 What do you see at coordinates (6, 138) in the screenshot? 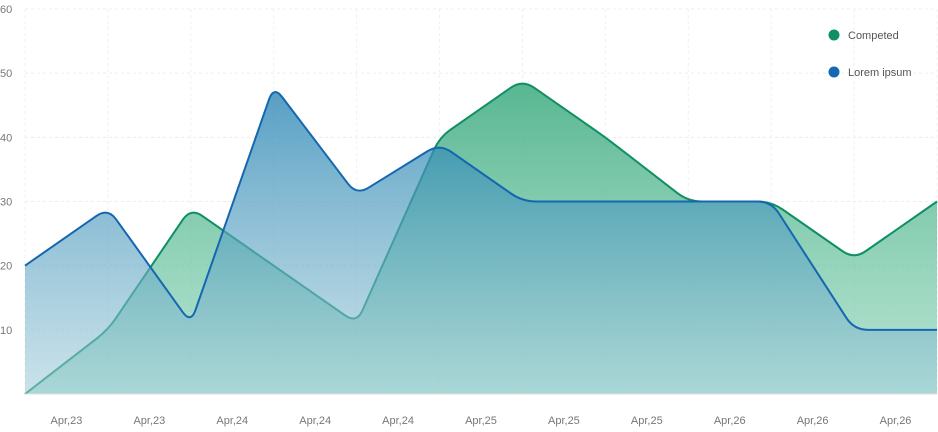
I see `y-tick-label: 40` at bounding box center [6, 138].